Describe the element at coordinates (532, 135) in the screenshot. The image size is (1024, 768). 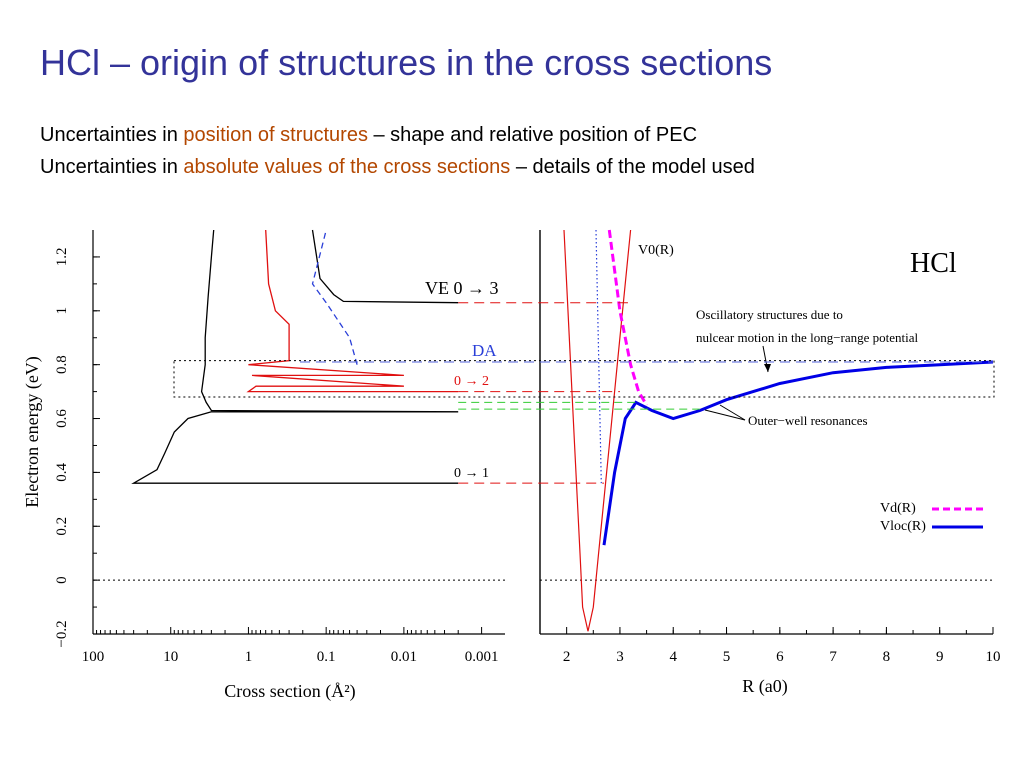
I see `line1-suffix: – shape and relative position of PEC` at that location.